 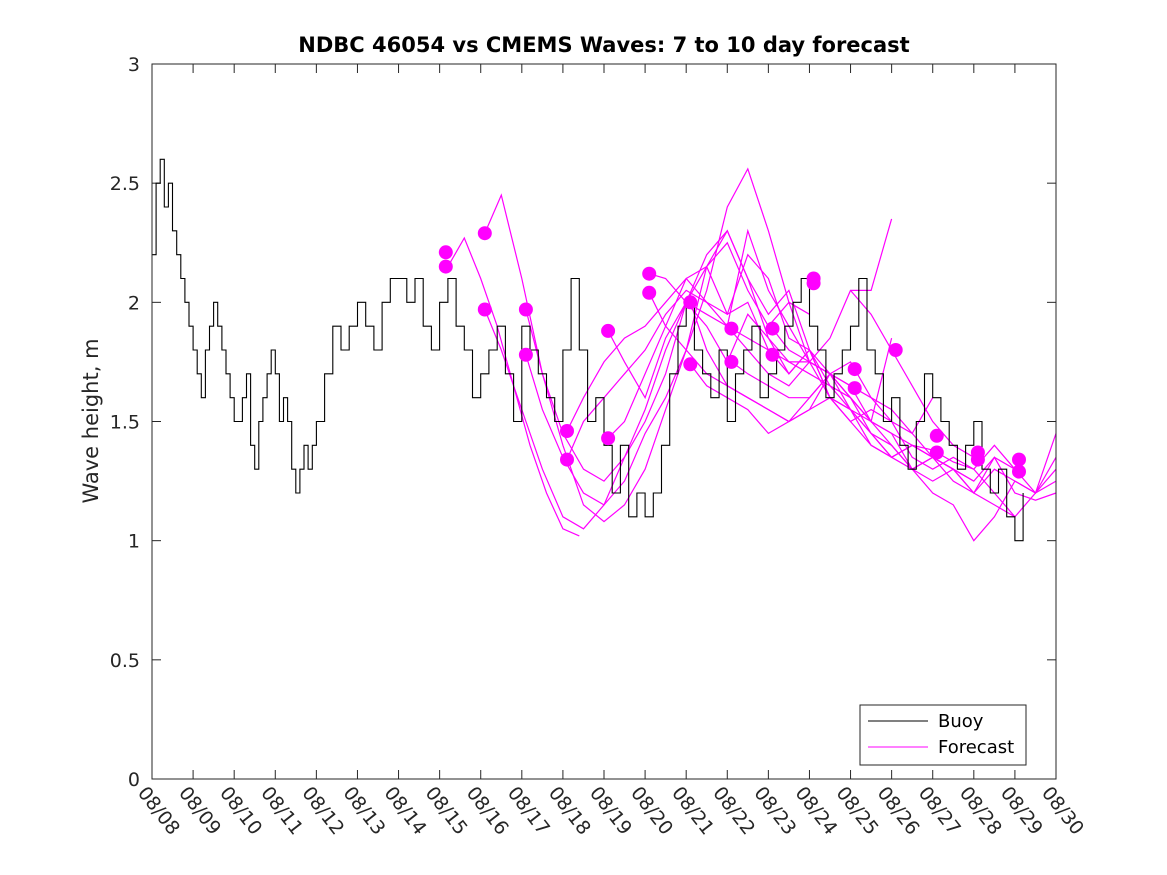 I want to click on legend: Buoy Forecast, so click(x=943, y=735).